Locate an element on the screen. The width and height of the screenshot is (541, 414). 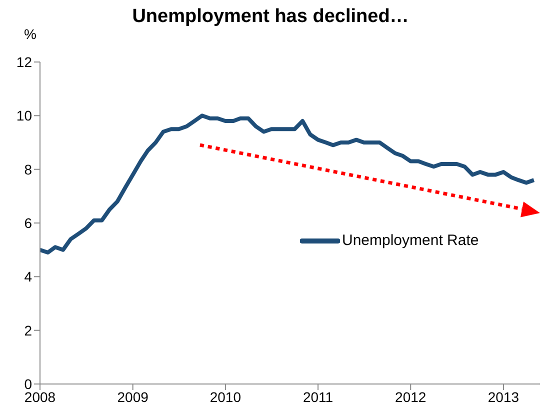
y-tick-label: 10 is located at coordinates (24, 116).